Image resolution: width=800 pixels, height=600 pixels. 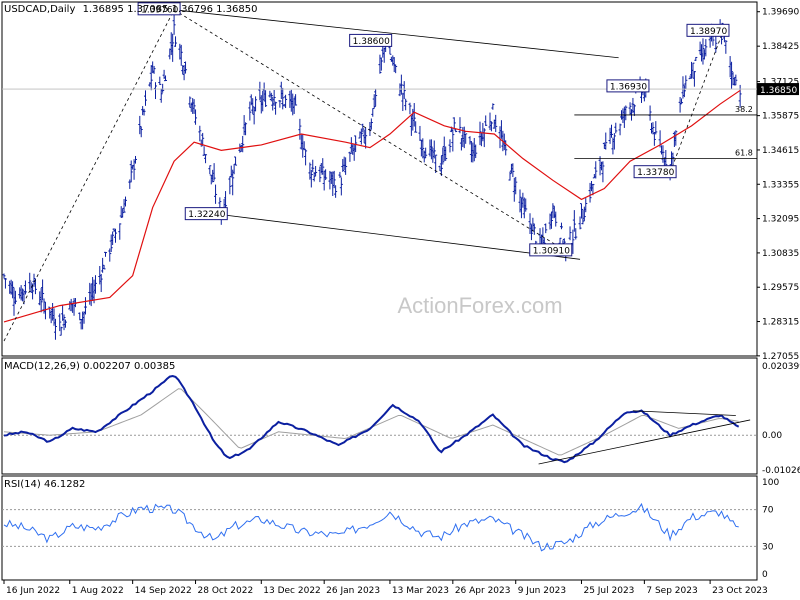 What do you see at coordinates (781, 471) in the screenshot?
I see `macd-axis-label: -0.01026` at bounding box center [781, 471].